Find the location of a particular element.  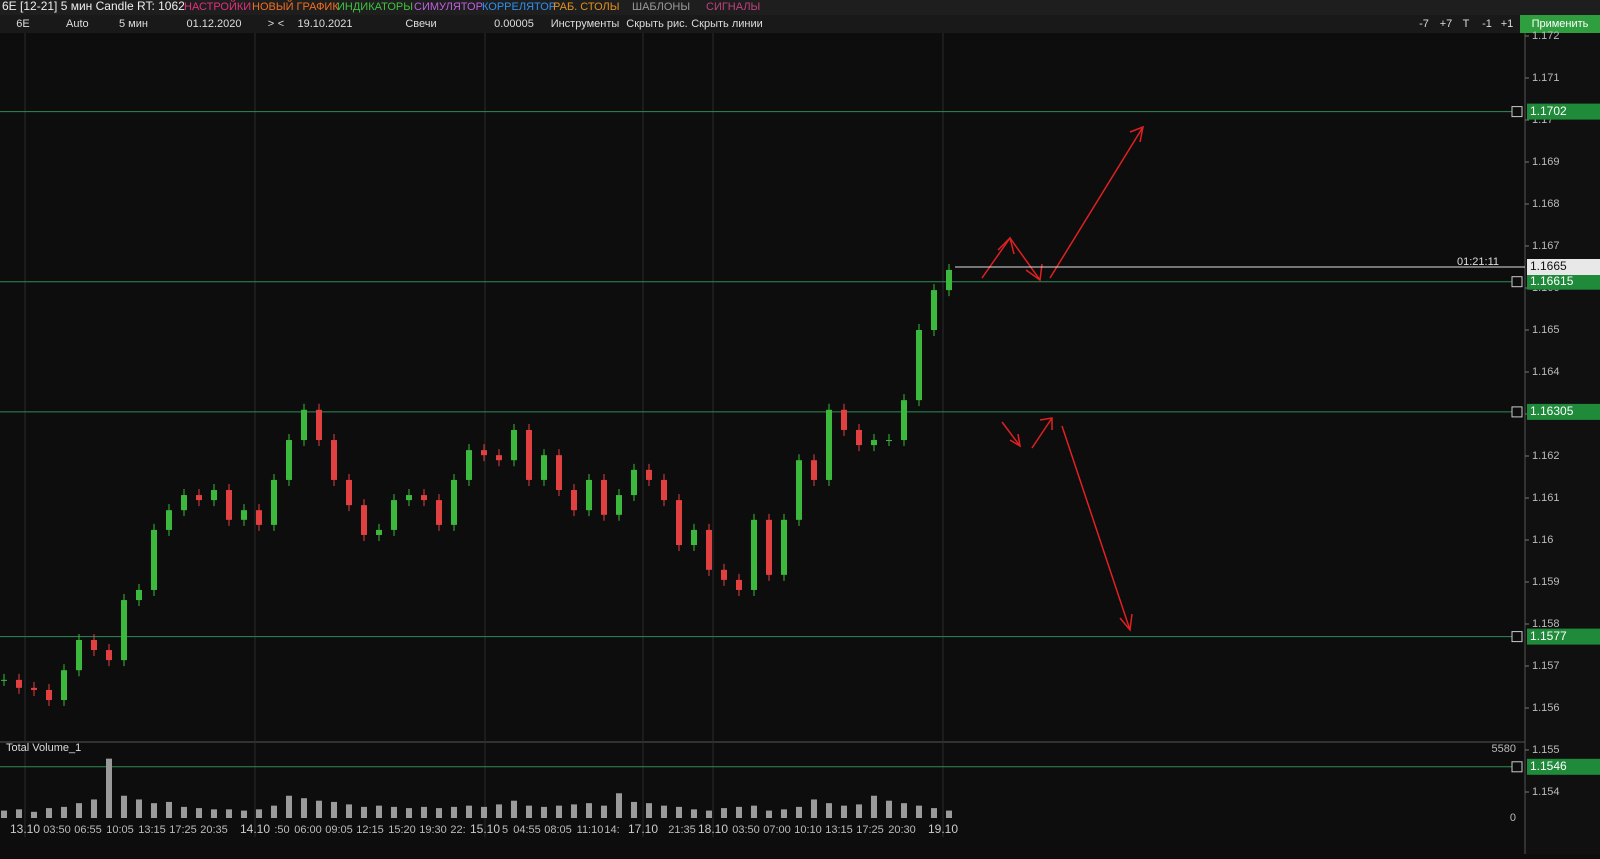

x-tick-label: 21:35 is located at coordinates (682, 830).